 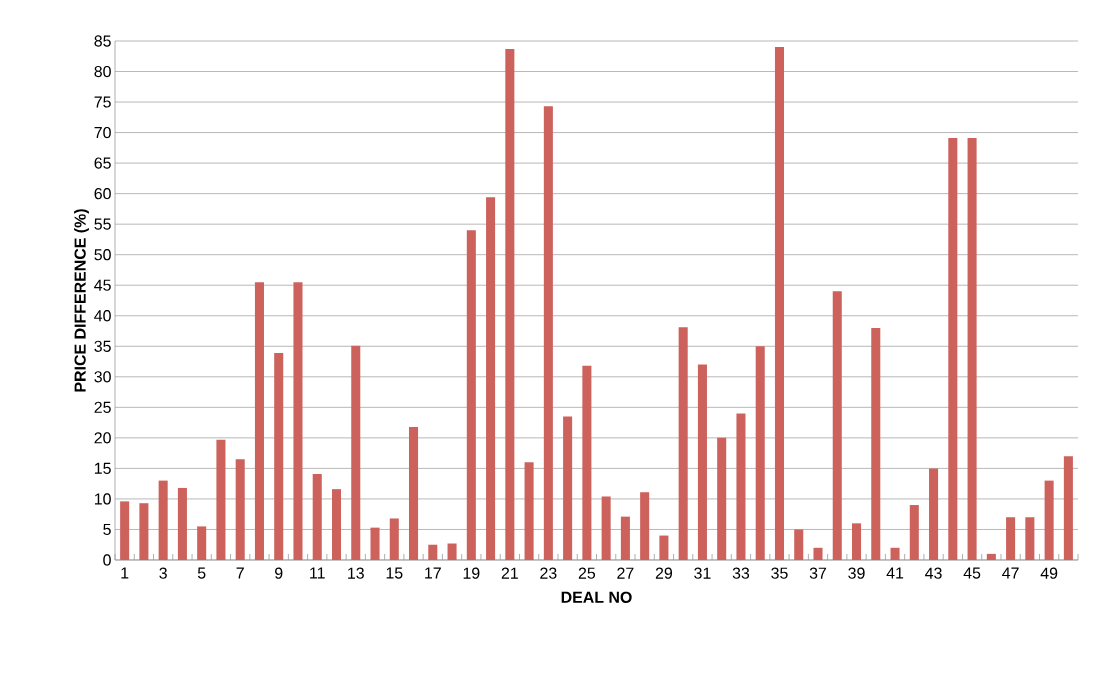 What do you see at coordinates (664, 573) in the screenshot?
I see `x-tick-label: 29` at bounding box center [664, 573].